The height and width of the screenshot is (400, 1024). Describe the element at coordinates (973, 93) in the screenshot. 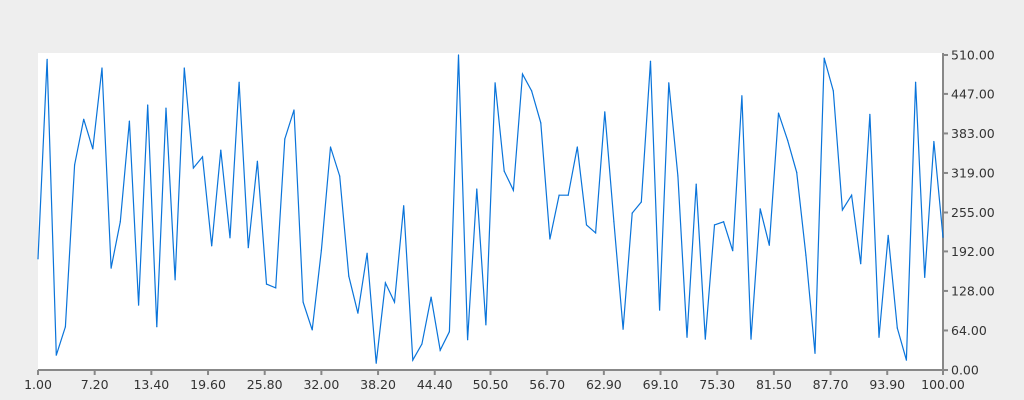

I see `y-tick-label: 447.00` at that location.